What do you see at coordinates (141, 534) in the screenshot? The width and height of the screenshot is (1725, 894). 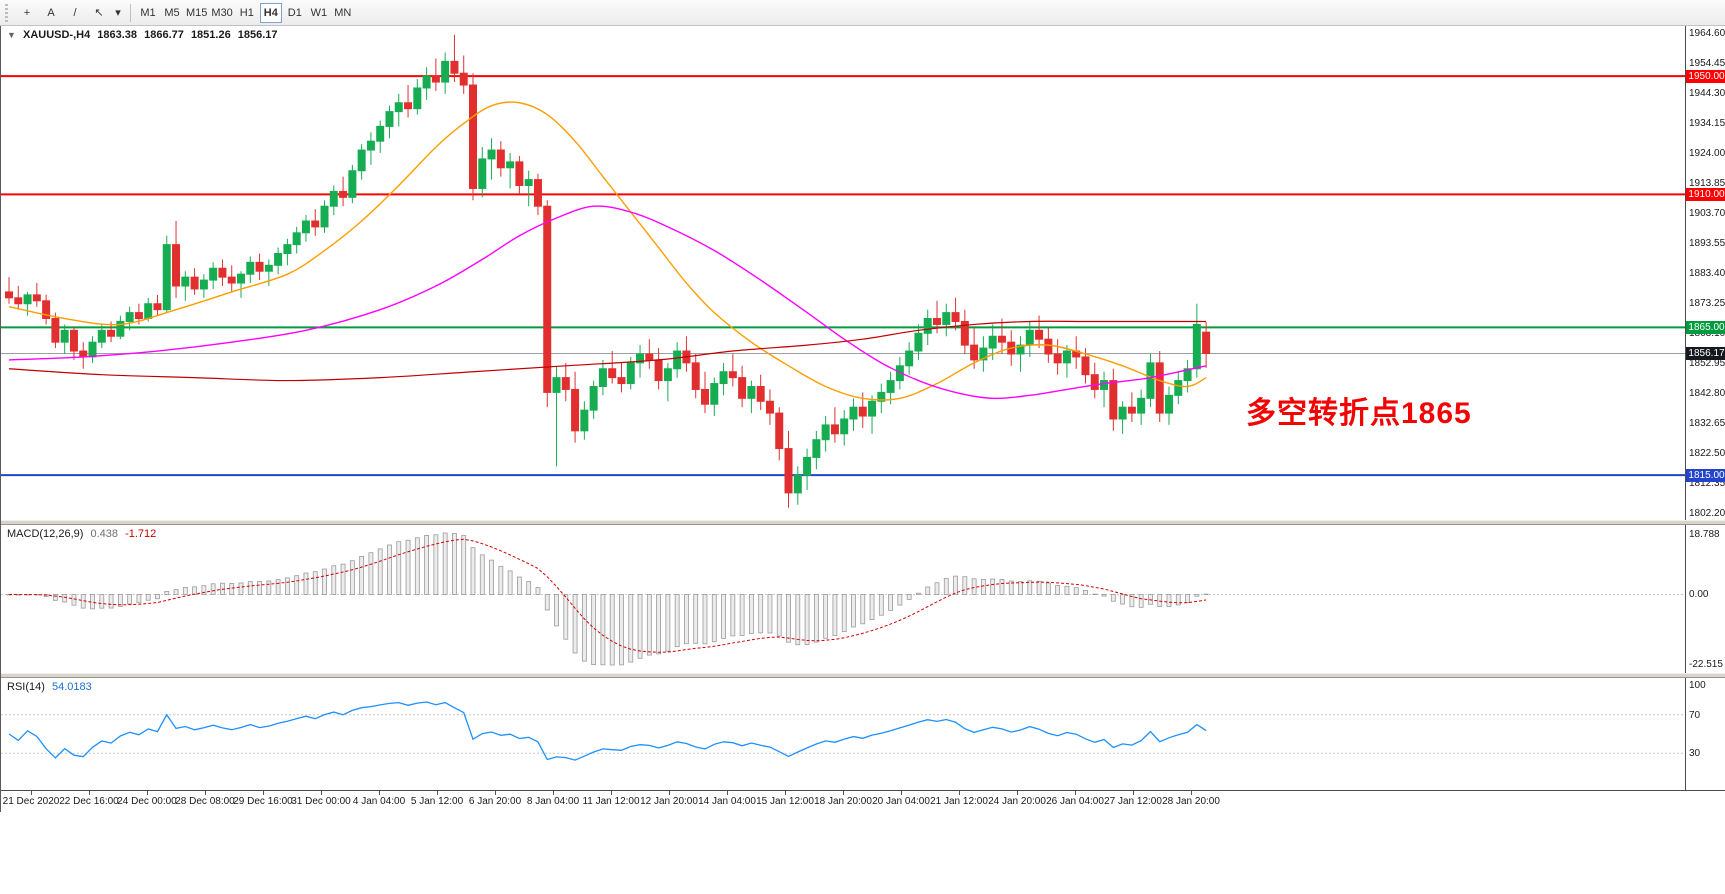 I see `macd-signal-value: -1.712` at bounding box center [141, 534].